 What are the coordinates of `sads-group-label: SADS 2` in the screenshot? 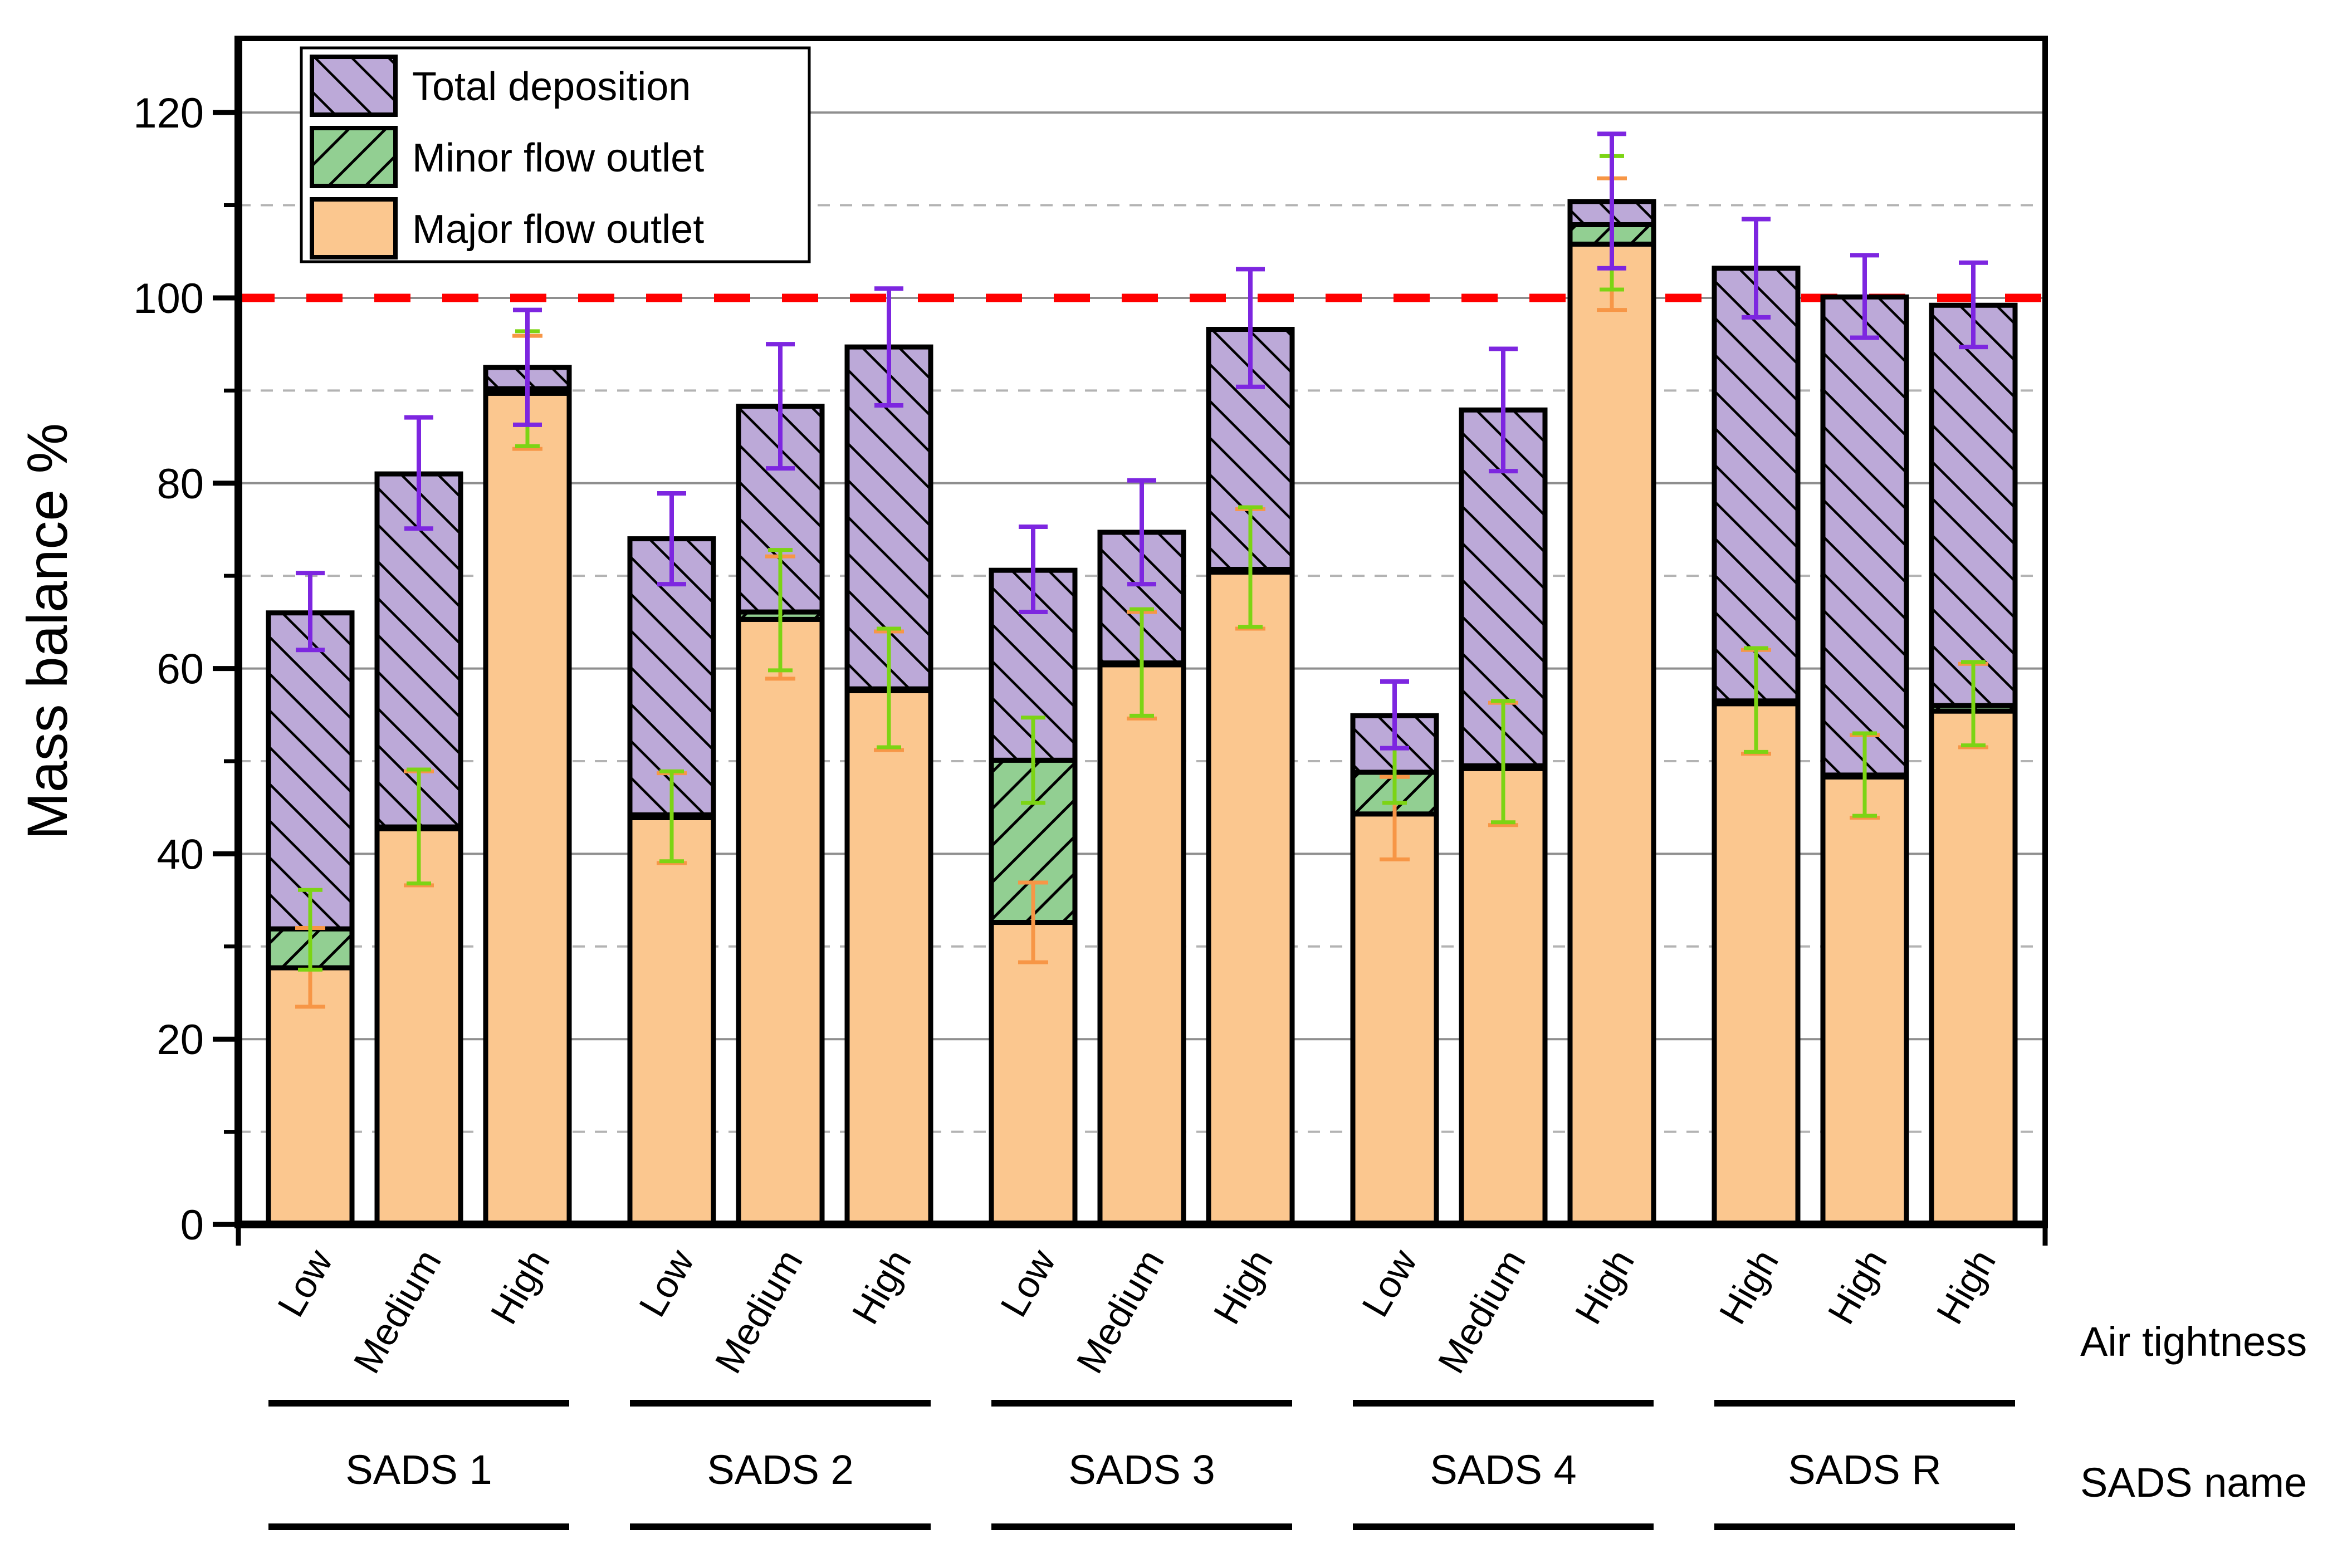 It's located at (780, 1470).